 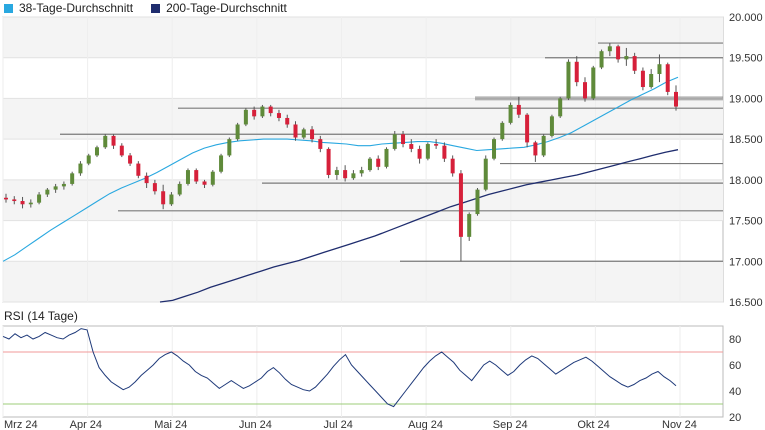 What do you see at coordinates (425, 424) in the screenshot?
I see `x-tick-label: Aug 24` at bounding box center [425, 424].